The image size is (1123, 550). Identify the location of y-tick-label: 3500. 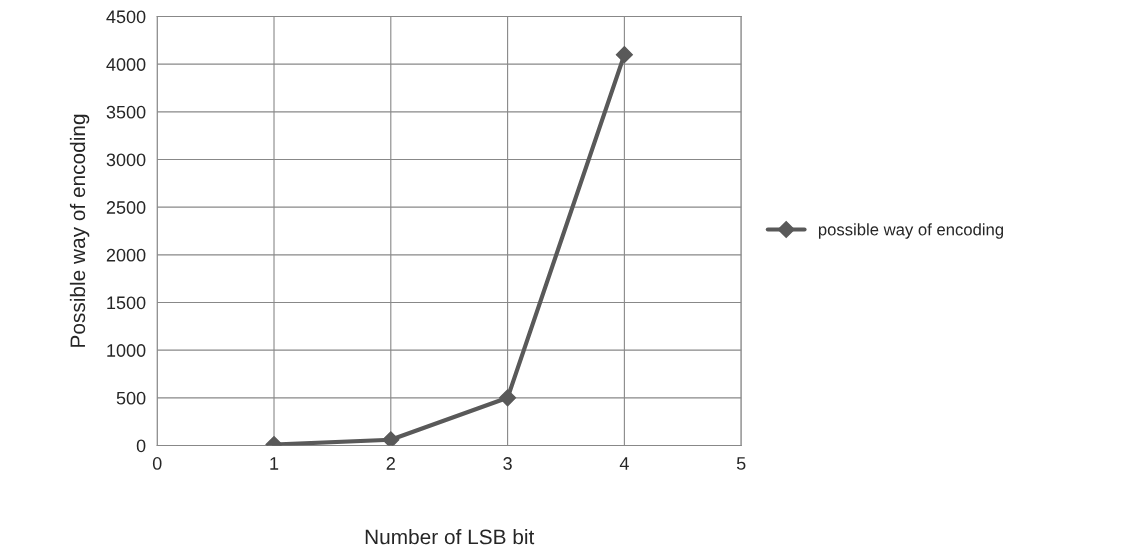
(126, 112).